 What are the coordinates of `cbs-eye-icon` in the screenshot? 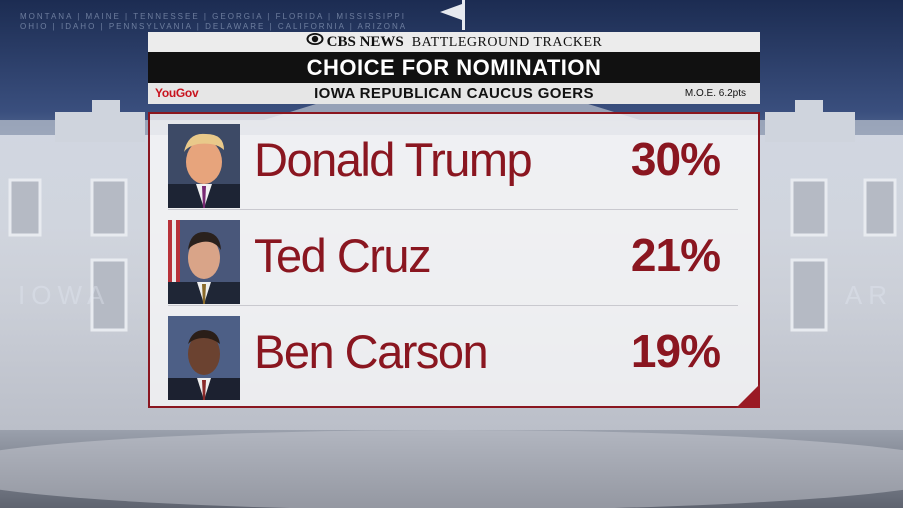 It's located at (315, 42).